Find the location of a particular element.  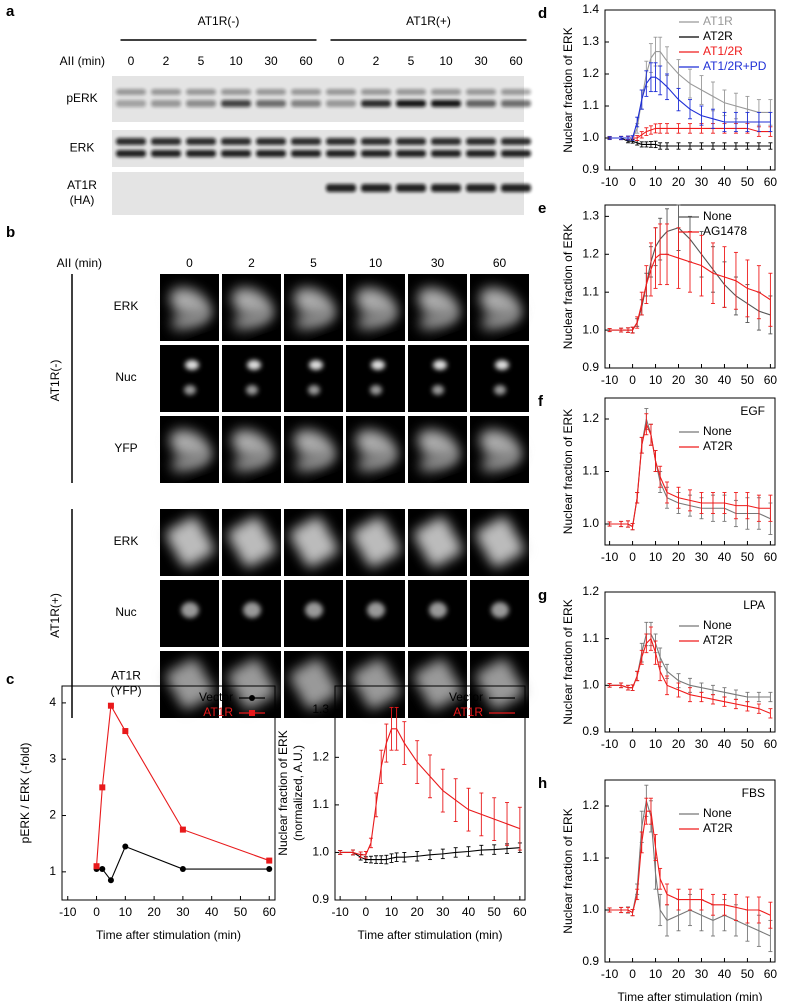

image-row-label: AT1R is located at coordinates (126, 676).